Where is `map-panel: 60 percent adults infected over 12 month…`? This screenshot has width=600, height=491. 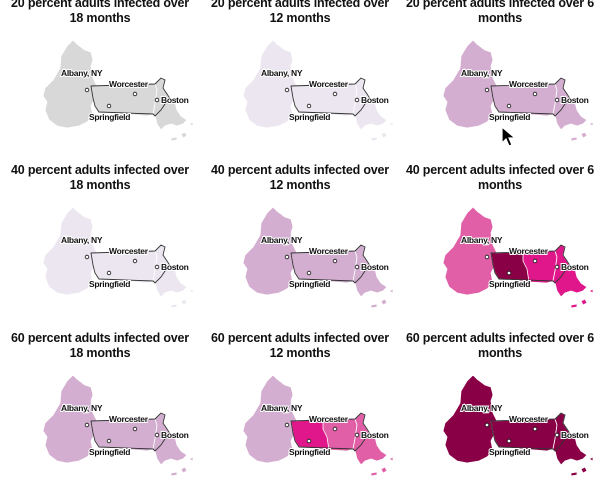
map-panel: 60 percent adults infected over 12 month… is located at coordinates (300, 411).